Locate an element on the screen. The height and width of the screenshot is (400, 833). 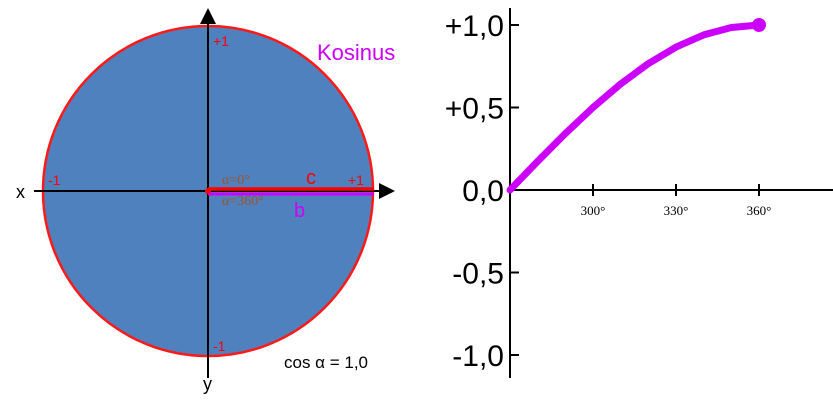
y-tick-label: -1,0 is located at coordinates (478, 356).